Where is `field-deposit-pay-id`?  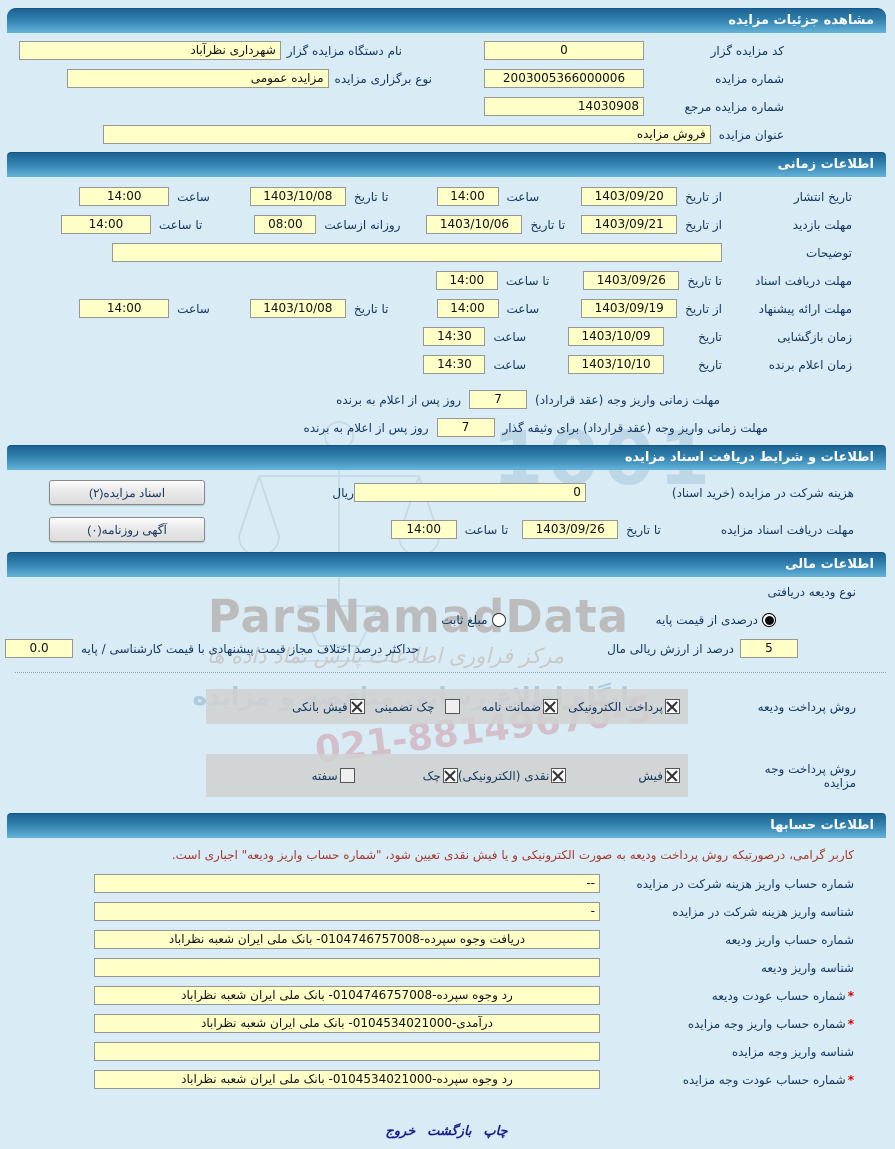 field-deposit-pay-id is located at coordinates (348, 967).